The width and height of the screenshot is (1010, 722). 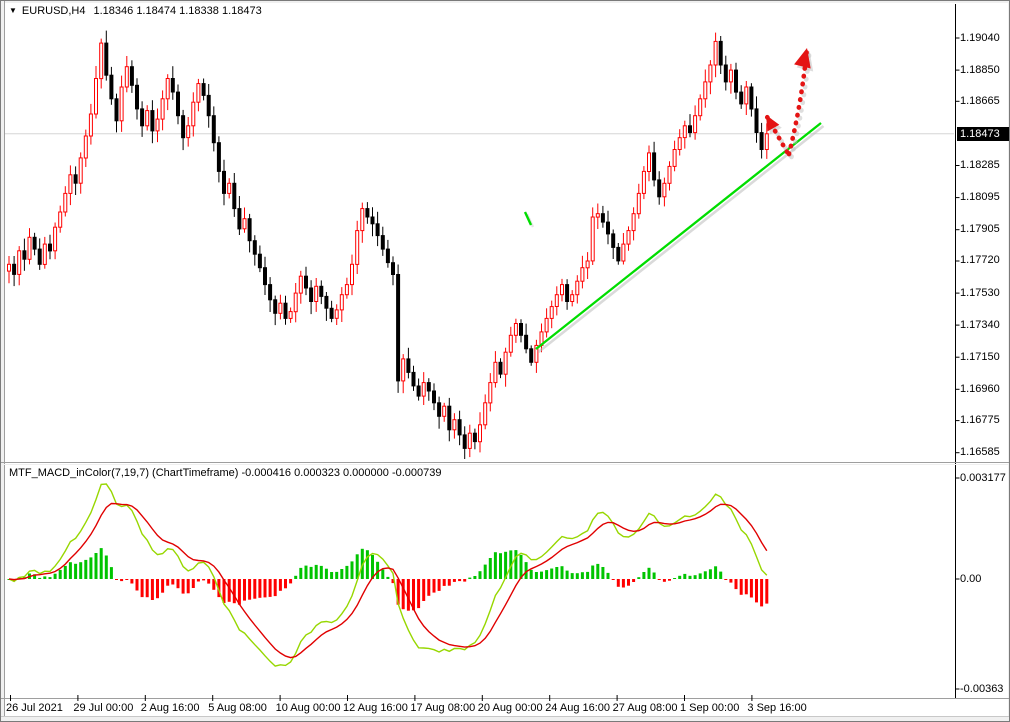 I want to click on indicator-axis-label: 0.00, so click(x=971, y=578).